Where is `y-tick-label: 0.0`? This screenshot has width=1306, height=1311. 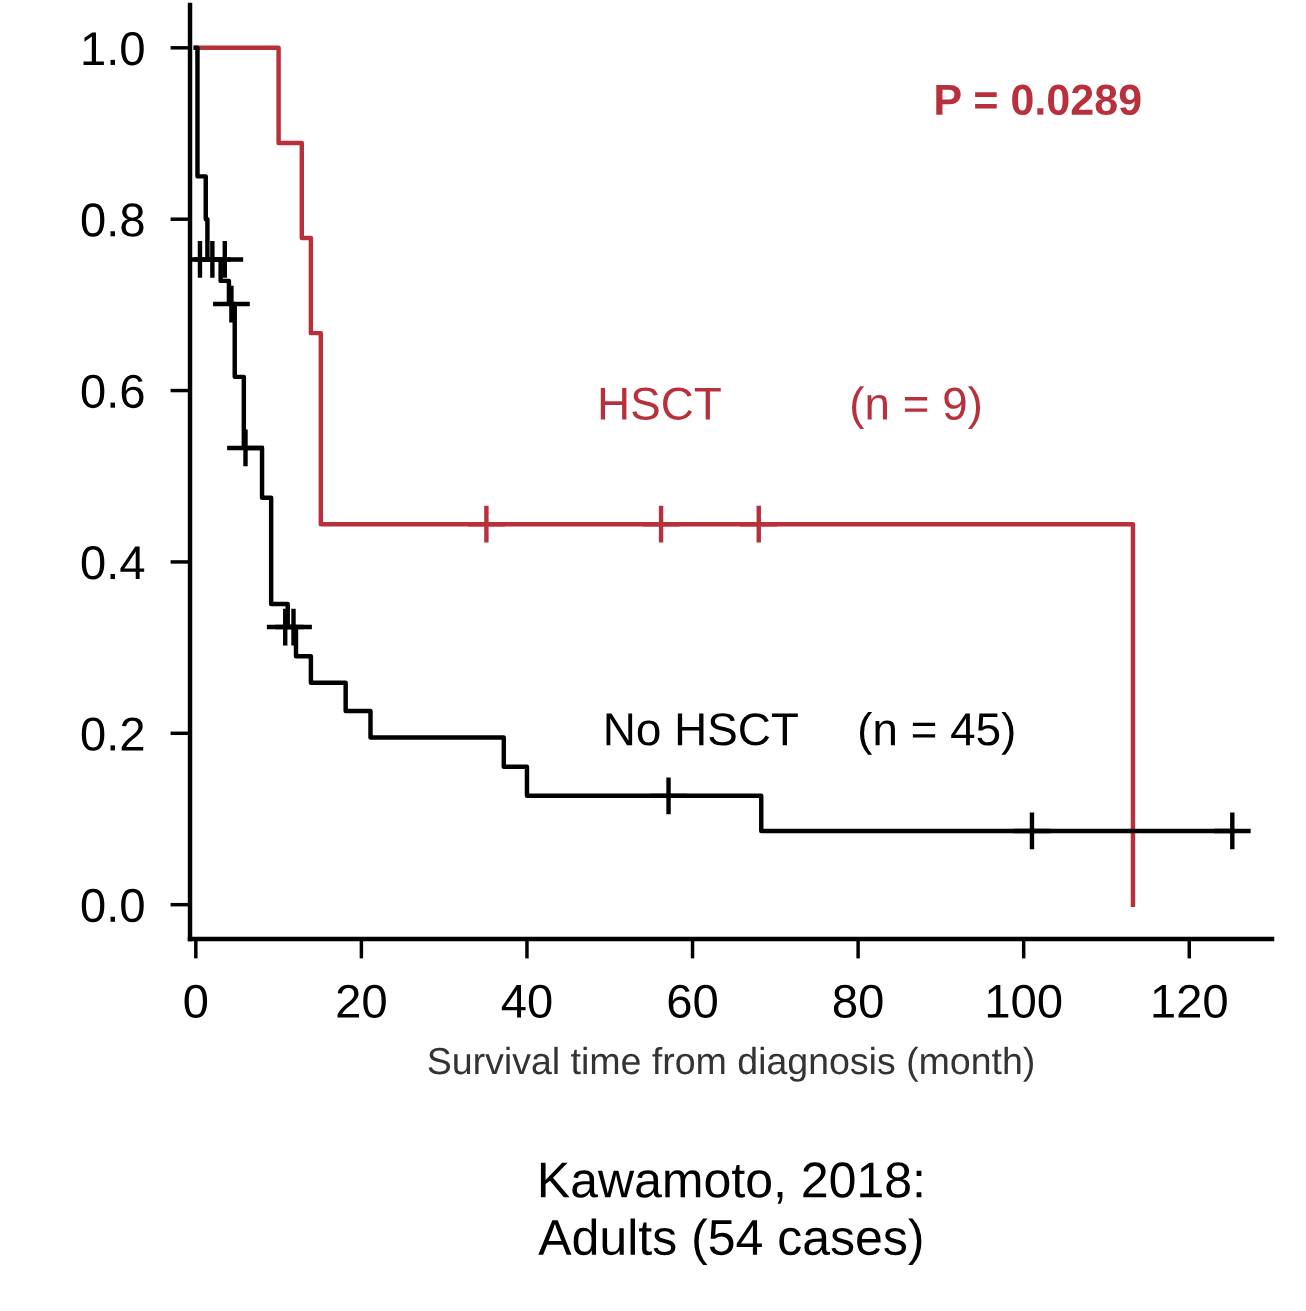 y-tick-label: 0.0 is located at coordinates (112, 905).